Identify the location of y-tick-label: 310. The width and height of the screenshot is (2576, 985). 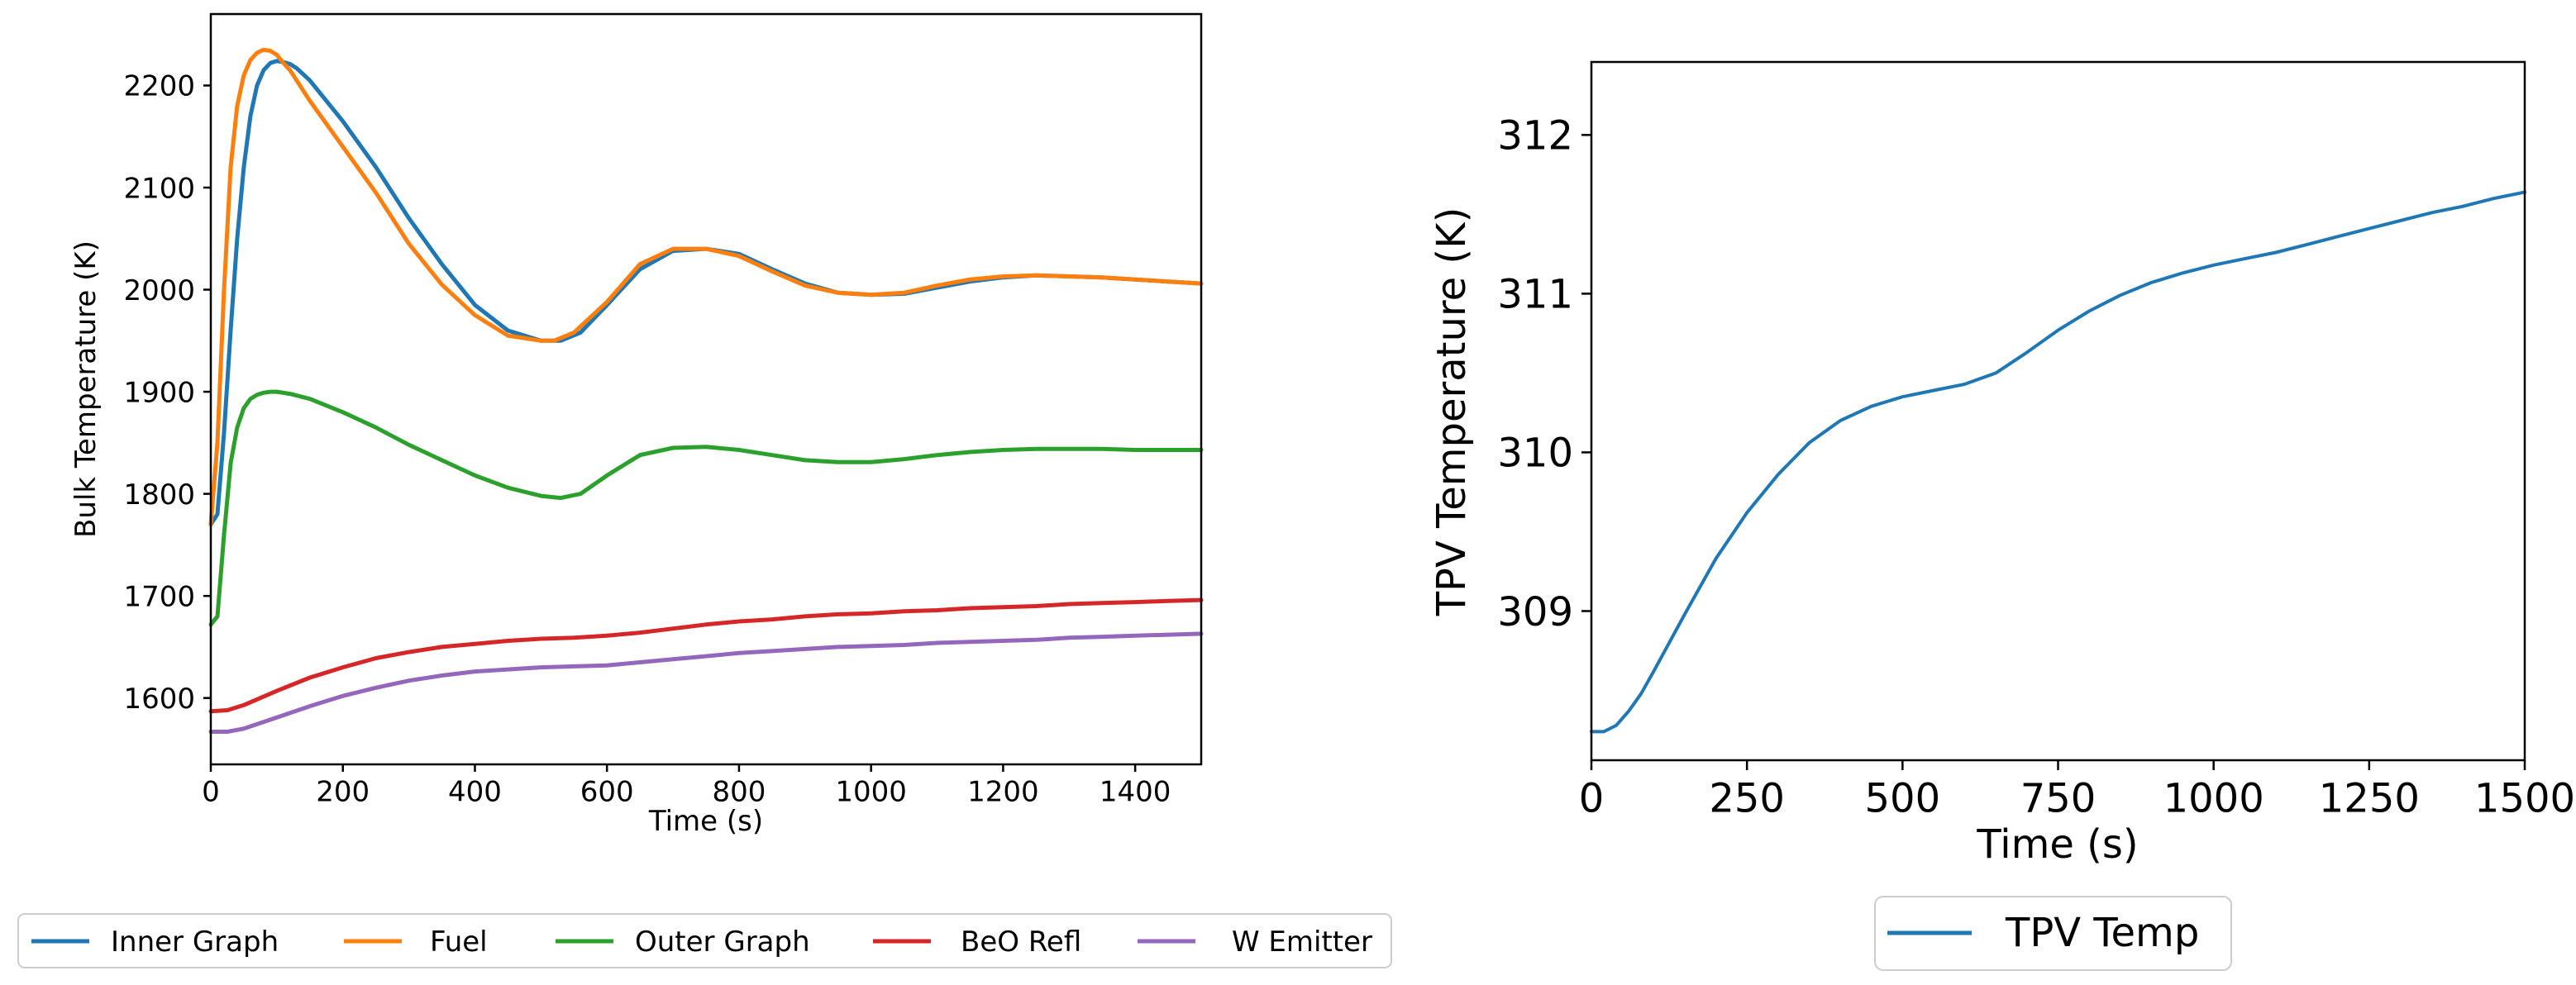
(1535, 454).